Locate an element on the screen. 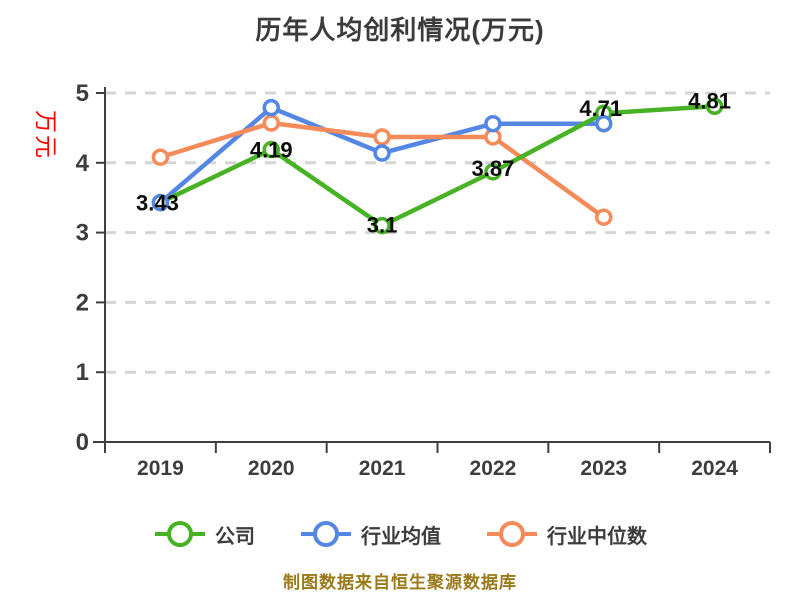 Image resolution: width=800 pixels, height=600 pixels. legend-item-company: 公司 is located at coordinates (204, 534).